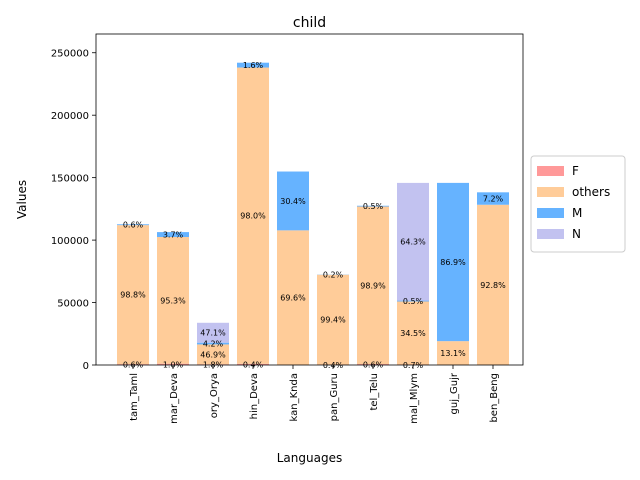 This screenshot has height=480, width=640. I want to click on bar-segment-others-mal_Mlym, so click(413, 333).